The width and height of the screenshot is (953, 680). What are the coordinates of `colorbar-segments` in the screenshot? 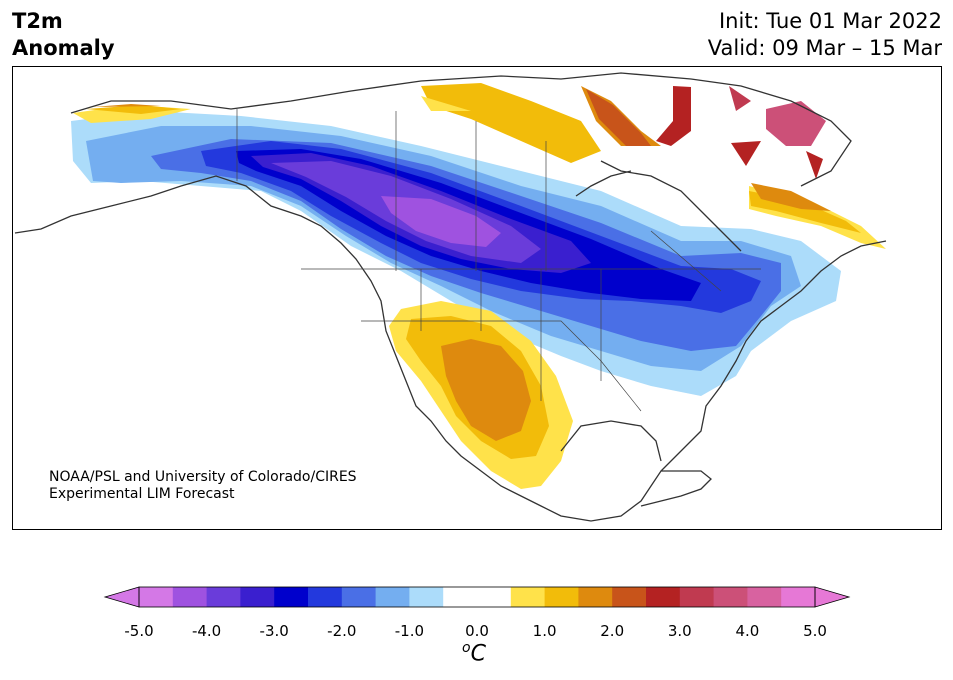 It's located at (477, 597).